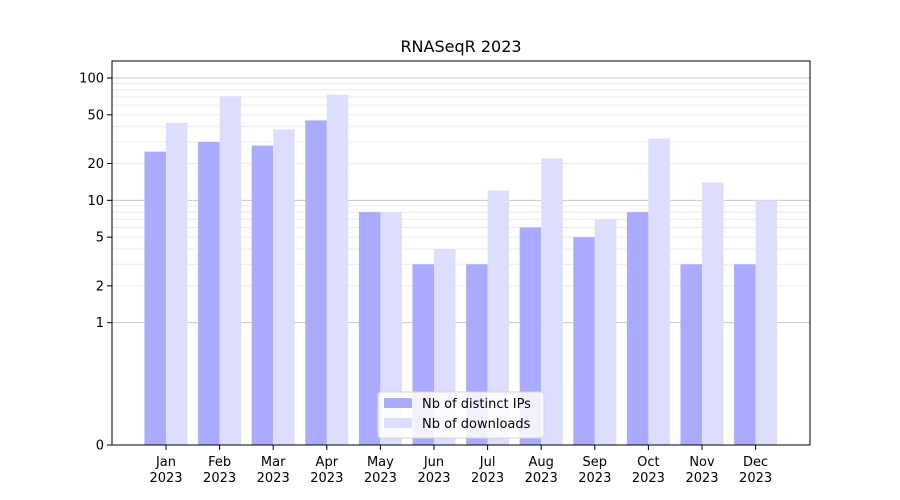  What do you see at coordinates (476, 424) in the screenshot?
I see `legend-label: Nb of downloads` at bounding box center [476, 424].